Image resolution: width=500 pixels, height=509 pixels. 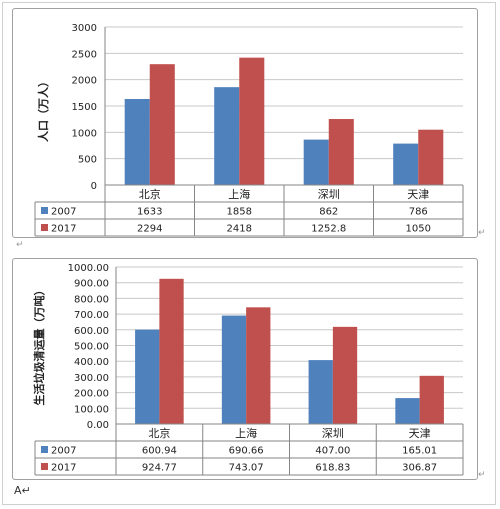 What do you see at coordinates (84, 81) in the screenshot?
I see `y-tick-label: 2000` at bounding box center [84, 81].